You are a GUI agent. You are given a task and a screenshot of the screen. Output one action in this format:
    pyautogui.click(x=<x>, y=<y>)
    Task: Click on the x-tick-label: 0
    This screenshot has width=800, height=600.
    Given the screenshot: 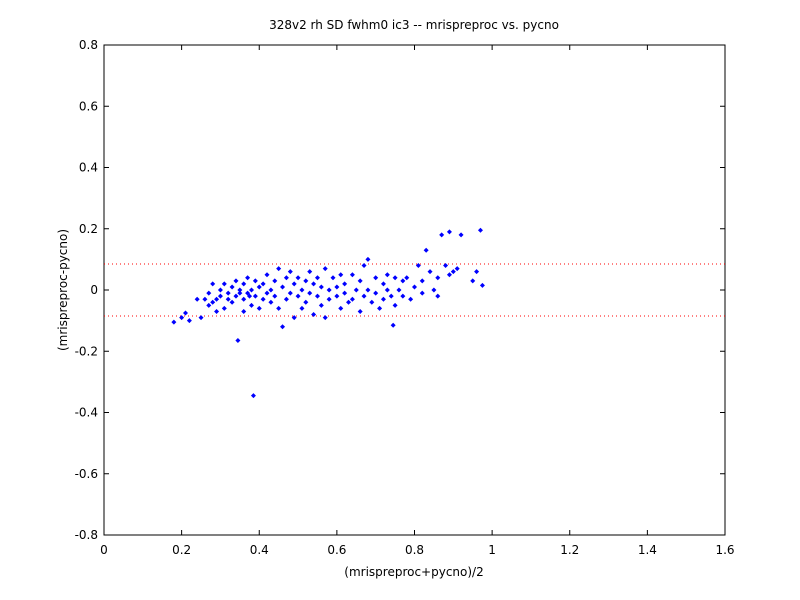 What is the action you would take?
    pyautogui.click(x=104, y=550)
    